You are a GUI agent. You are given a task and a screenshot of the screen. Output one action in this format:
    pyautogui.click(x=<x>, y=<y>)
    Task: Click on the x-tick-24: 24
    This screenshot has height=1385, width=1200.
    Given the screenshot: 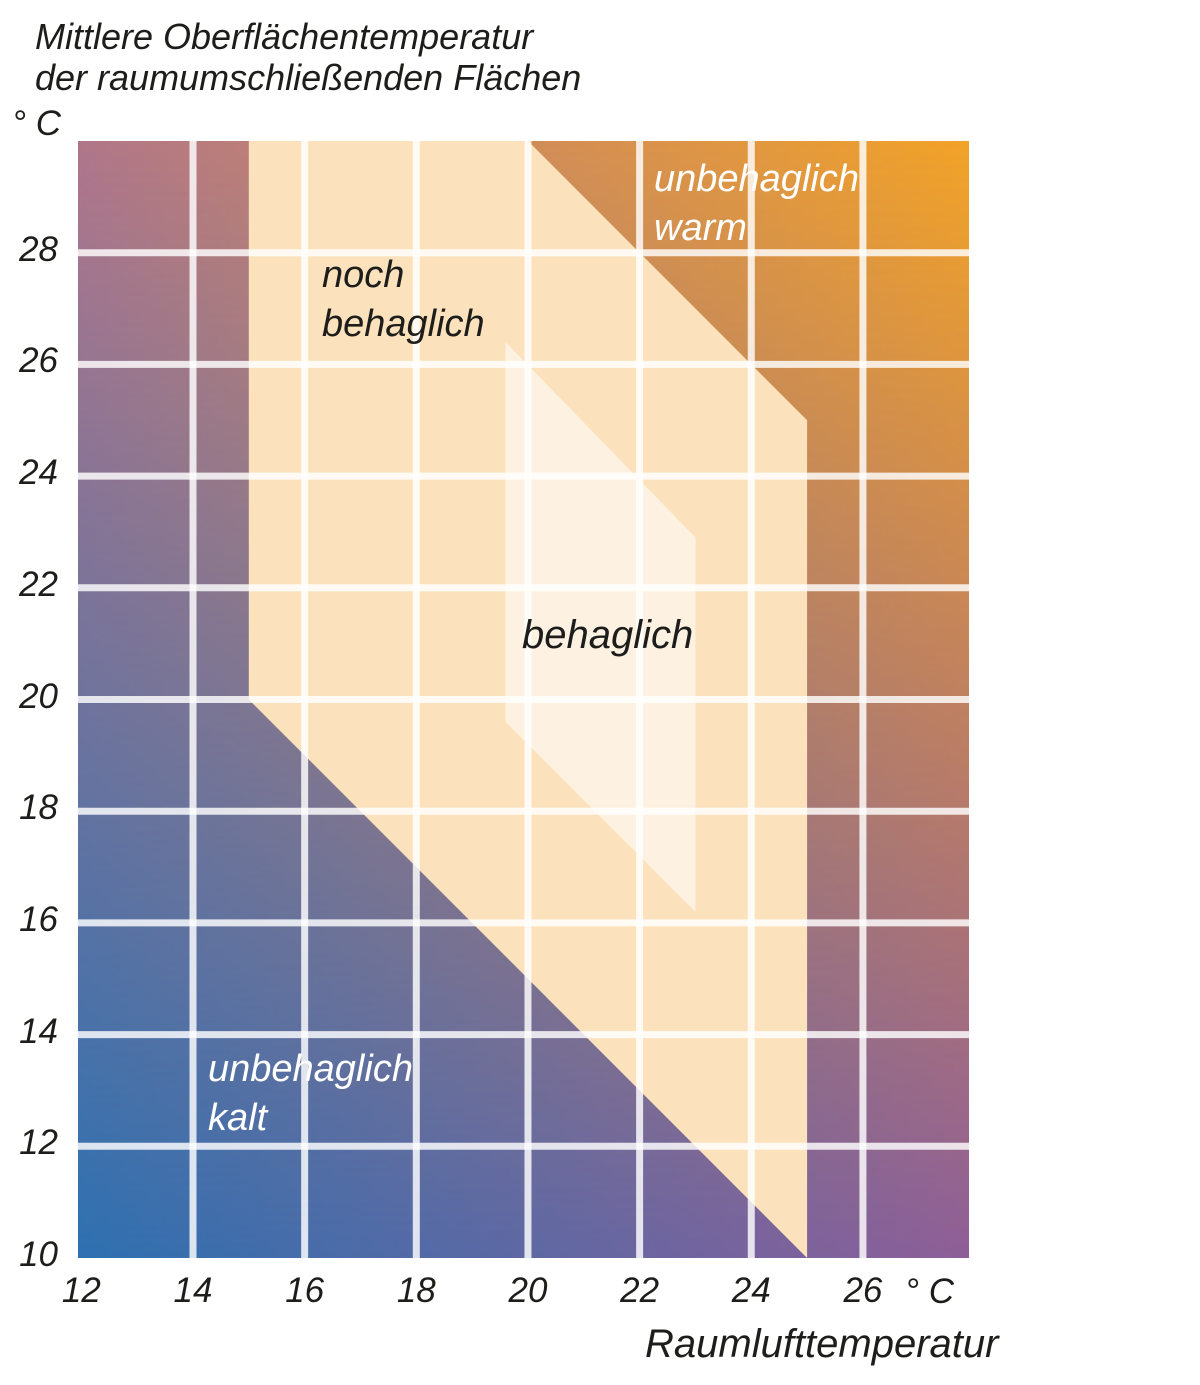 What is the action you would take?
    pyautogui.click(x=751, y=1290)
    